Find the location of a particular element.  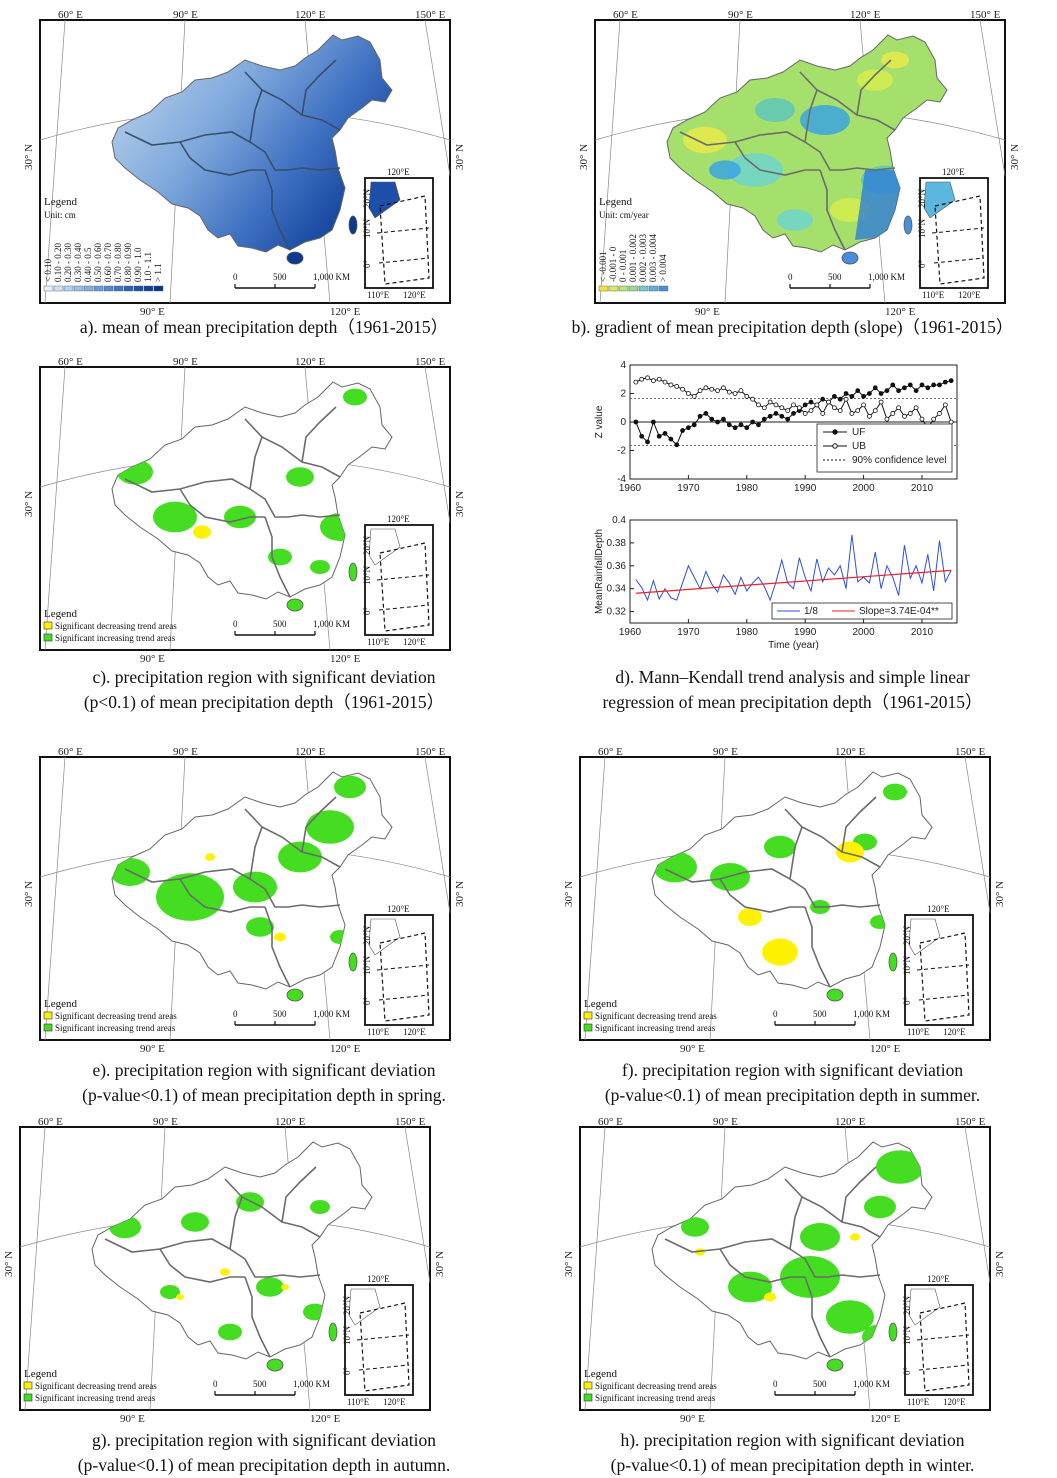

legend-class: 0.50 - 0.60 is located at coordinates (98, 262).